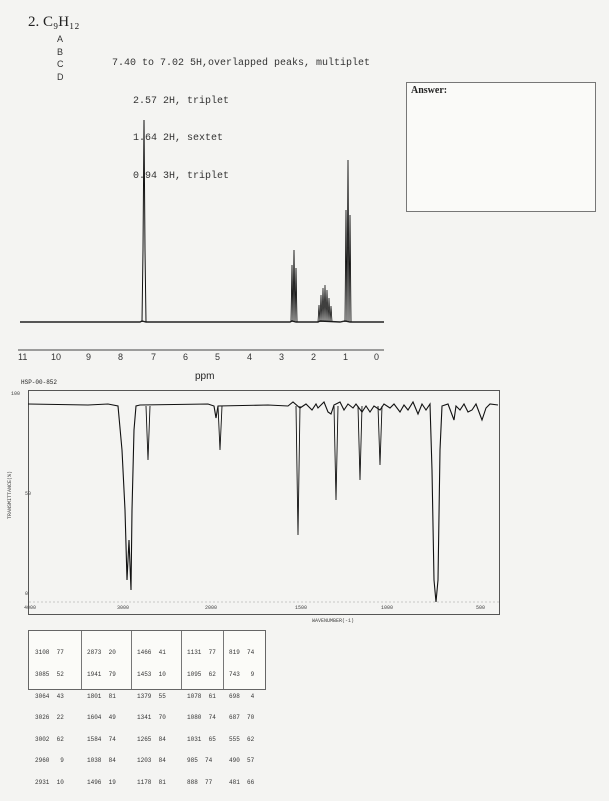  What do you see at coordinates (181, 101) in the screenshot?
I see `nmr-line-2: 2.57 2H, triplet` at bounding box center [181, 101].